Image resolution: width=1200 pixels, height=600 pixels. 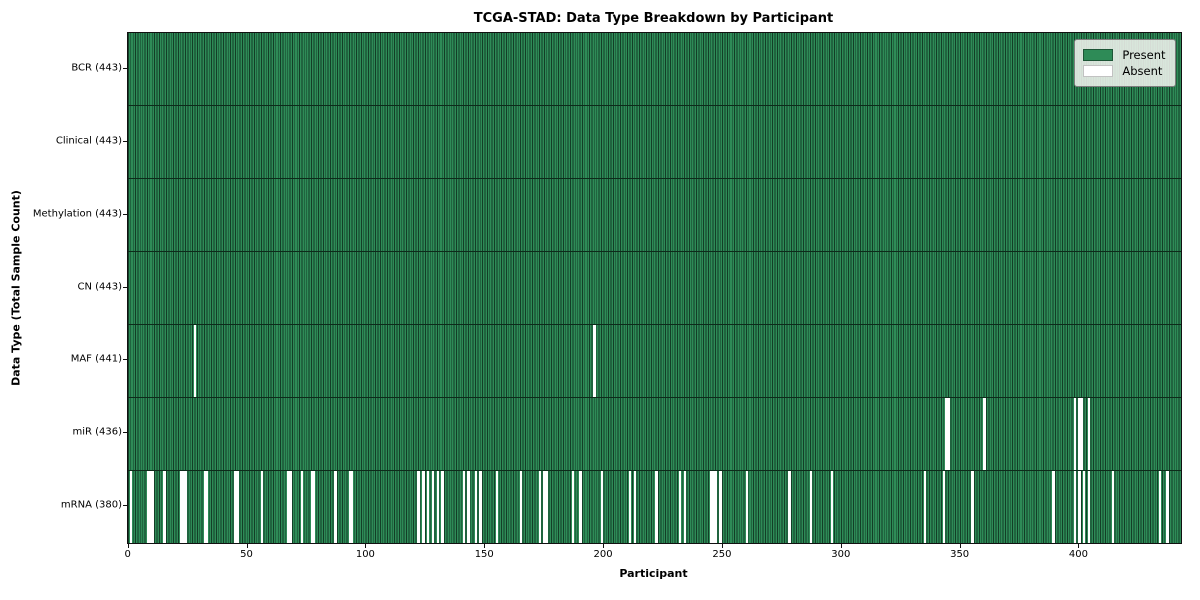 I want to click on y-tick-label: Clinical (443), so click(x=88, y=141).